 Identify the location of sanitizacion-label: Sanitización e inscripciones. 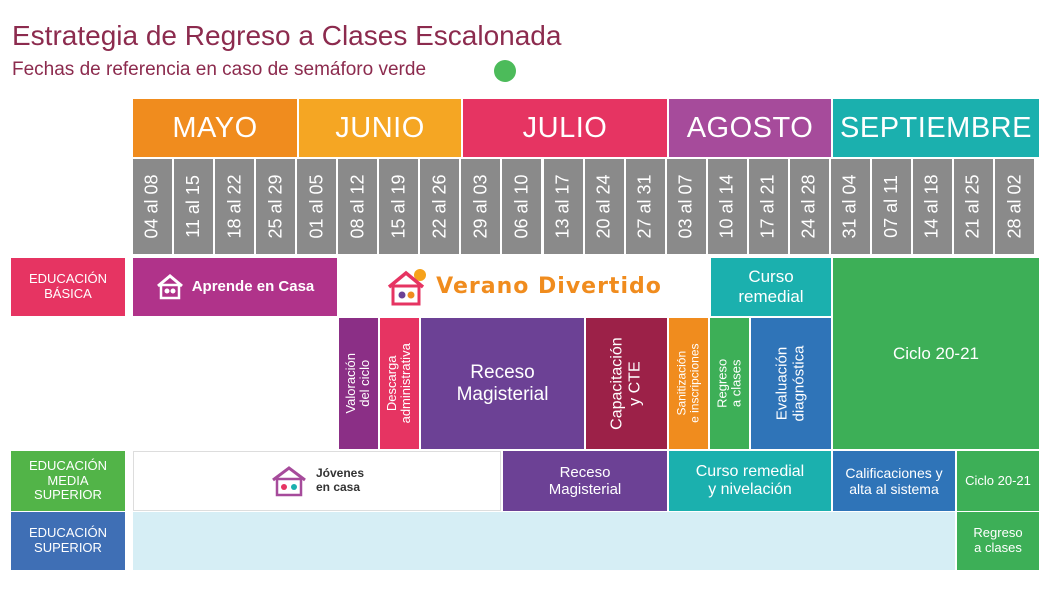
(688, 383).